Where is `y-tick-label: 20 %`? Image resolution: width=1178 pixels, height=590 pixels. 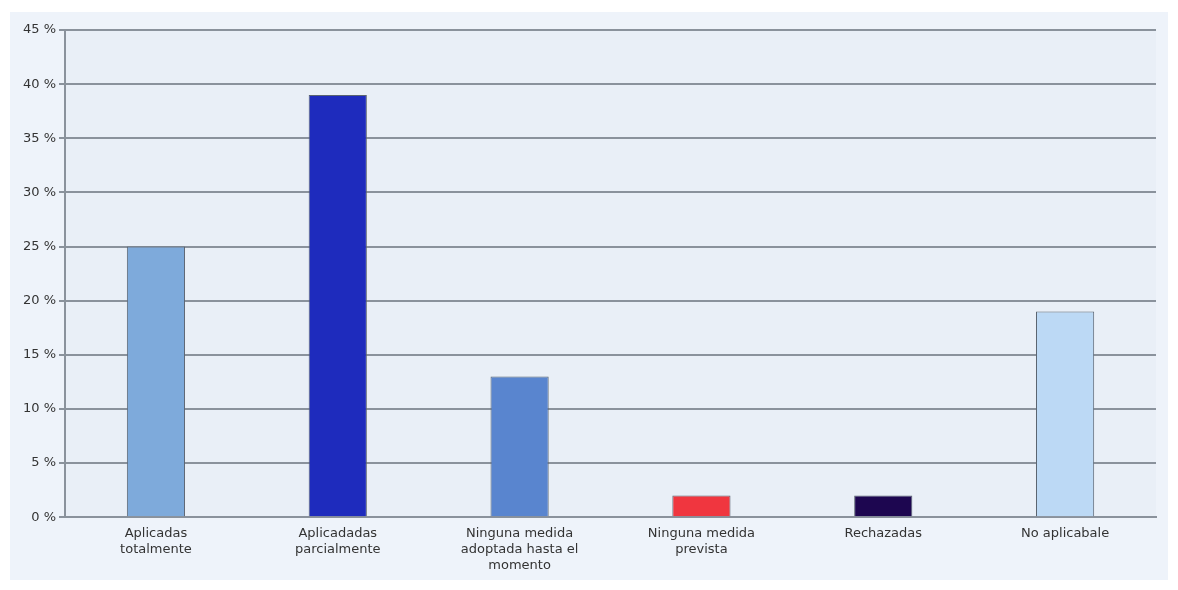
y-tick-label: 20 % is located at coordinates (40, 300).